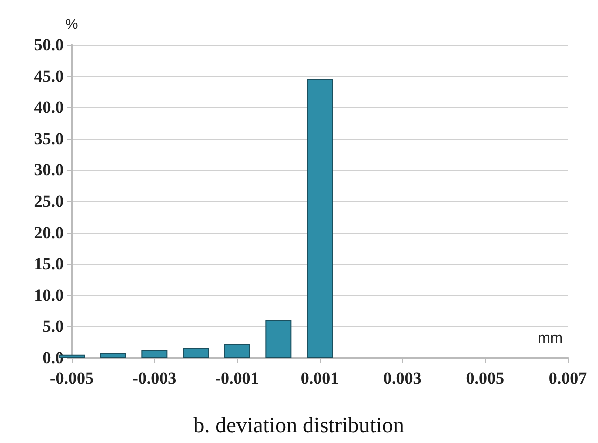 This screenshot has height=443, width=598. What do you see at coordinates (154, 378) in the screenshot?
I see `x-tick-label: -0.003` at bounding box center [154, 378].